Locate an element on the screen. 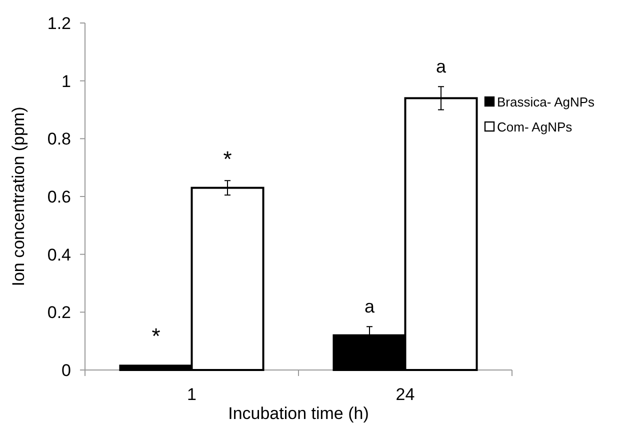 The height and width of the screenshot is (433, 630). y-axis-title: Ion concentration (ppm) is located at coordinates (18, 196).